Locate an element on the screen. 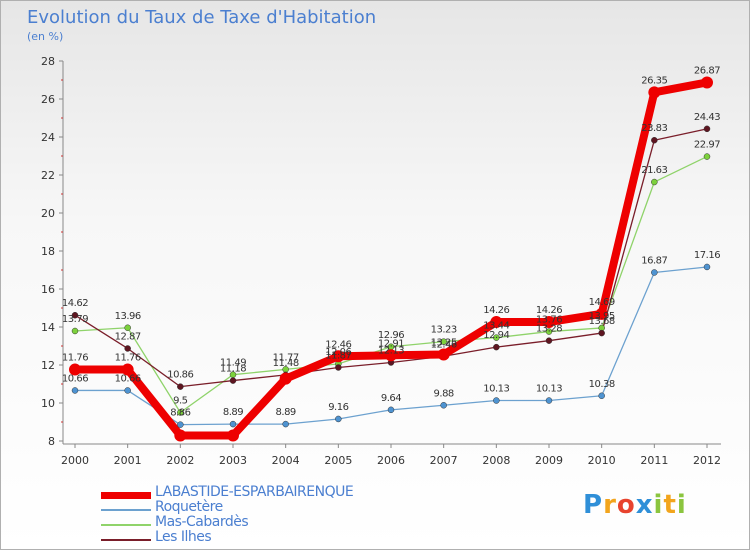 This screenshot has height=550, width=750. x-tick-label: 2012 is located at coordinates (707, 460).